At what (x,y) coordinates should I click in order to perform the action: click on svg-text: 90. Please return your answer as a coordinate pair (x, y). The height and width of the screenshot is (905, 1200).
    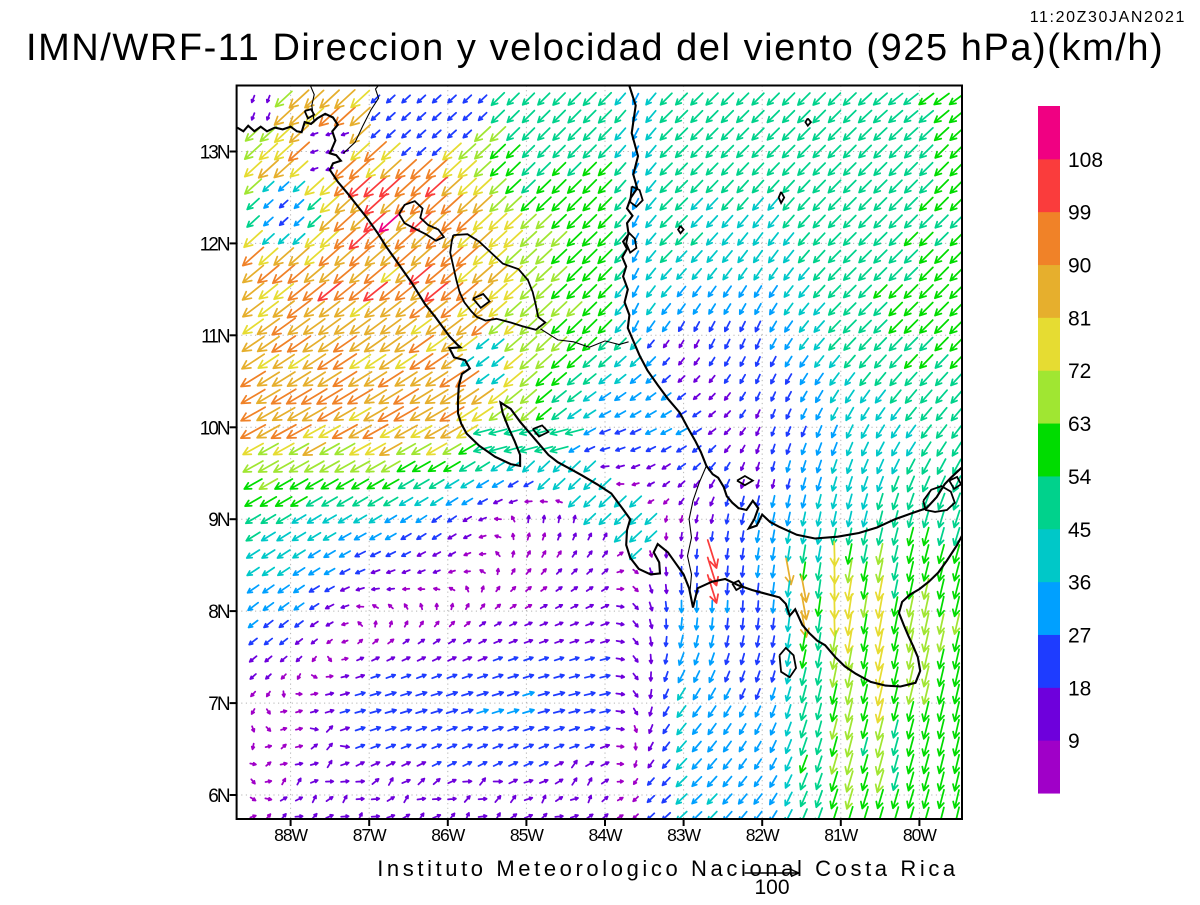
    Looking at the image, I should click on (1079, 266).